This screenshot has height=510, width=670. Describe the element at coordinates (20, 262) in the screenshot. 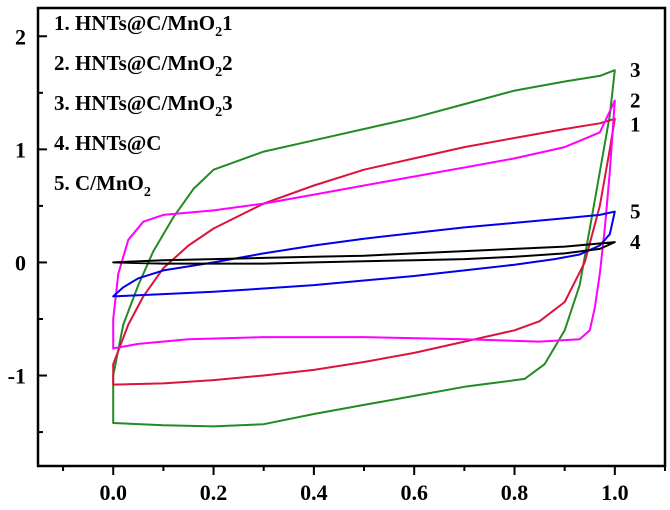

I see `y-tick-label: 0` at that location.